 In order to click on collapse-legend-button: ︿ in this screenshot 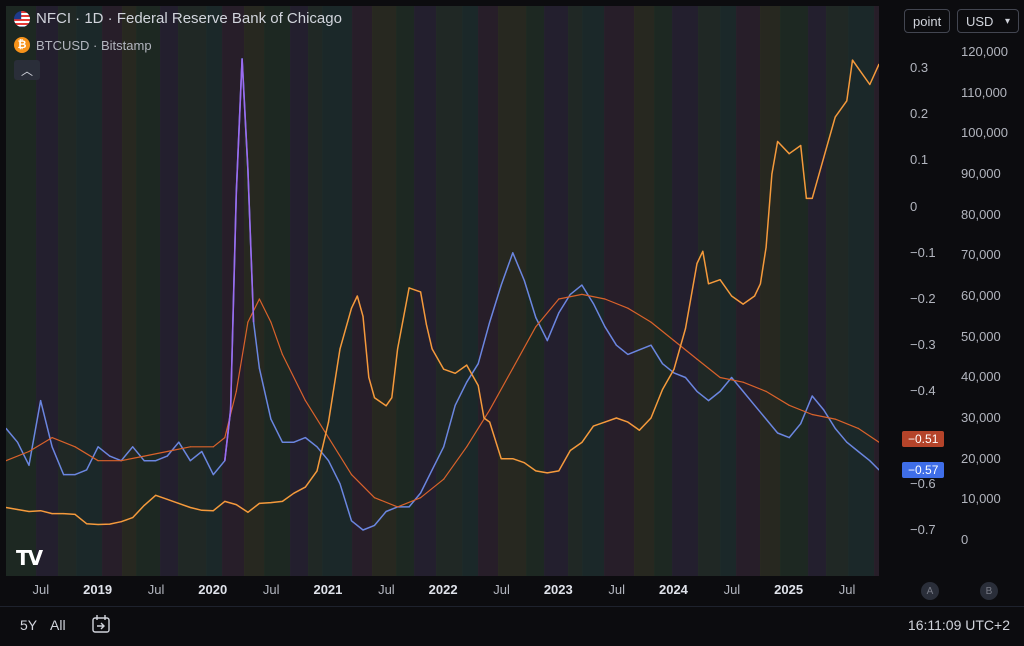, I will do `click(27, 70)`.